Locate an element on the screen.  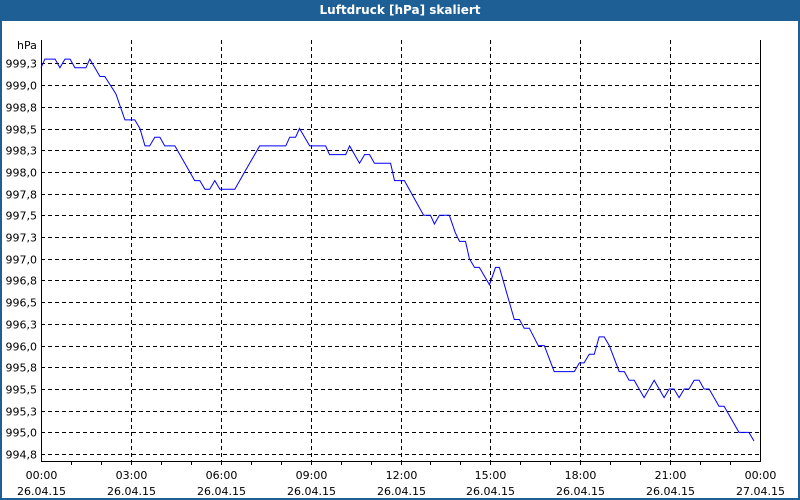
y-tick-label: 998,8 is located at coordinates (22, 108).